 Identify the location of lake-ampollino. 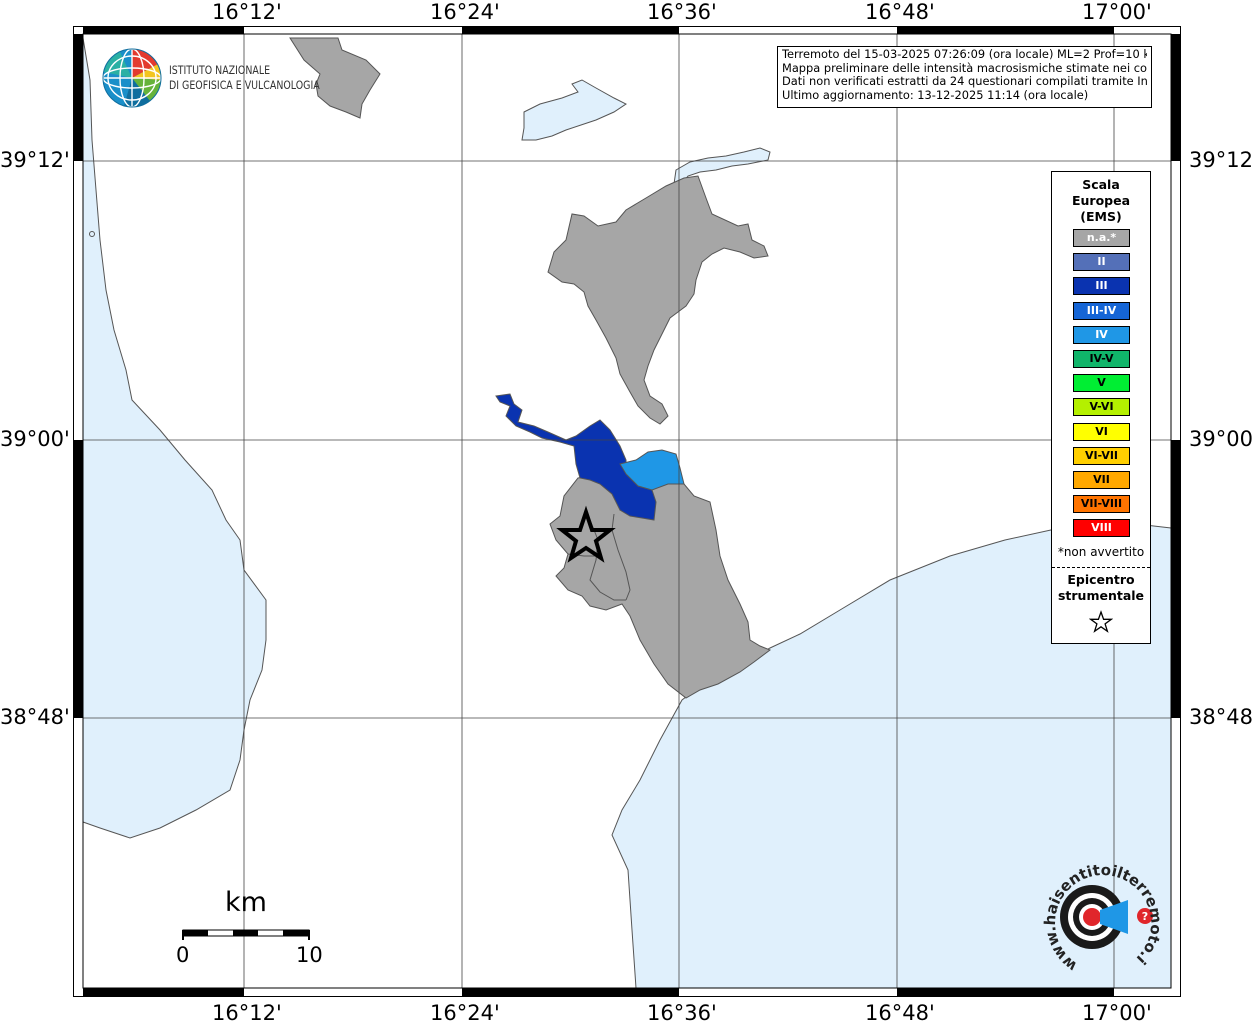
(574, 110).